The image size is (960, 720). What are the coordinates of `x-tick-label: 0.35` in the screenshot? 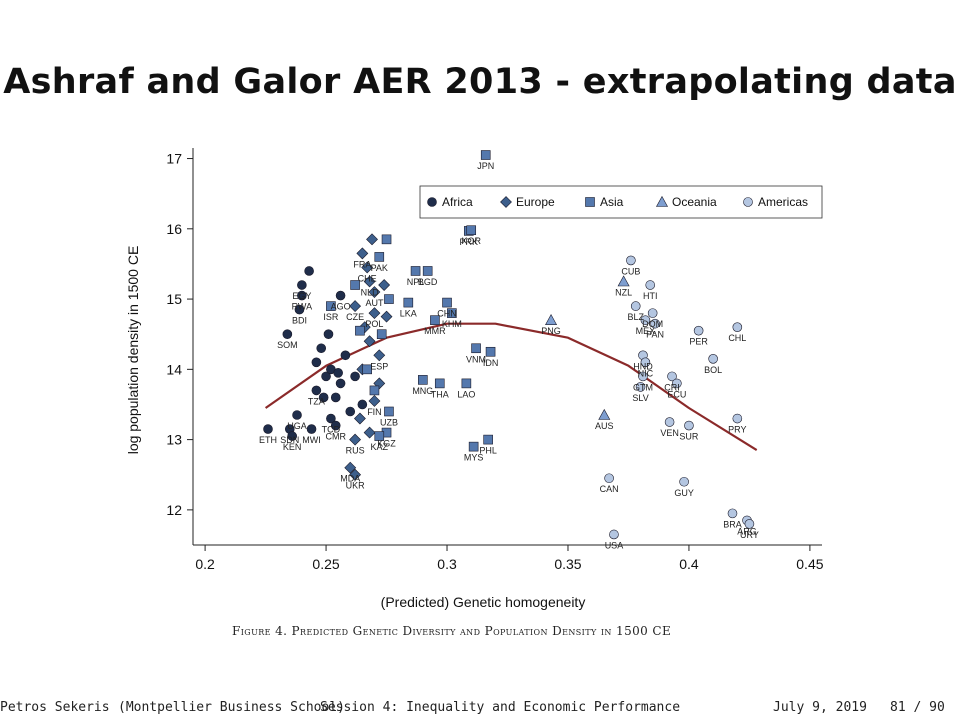 It's located at (567, 564).